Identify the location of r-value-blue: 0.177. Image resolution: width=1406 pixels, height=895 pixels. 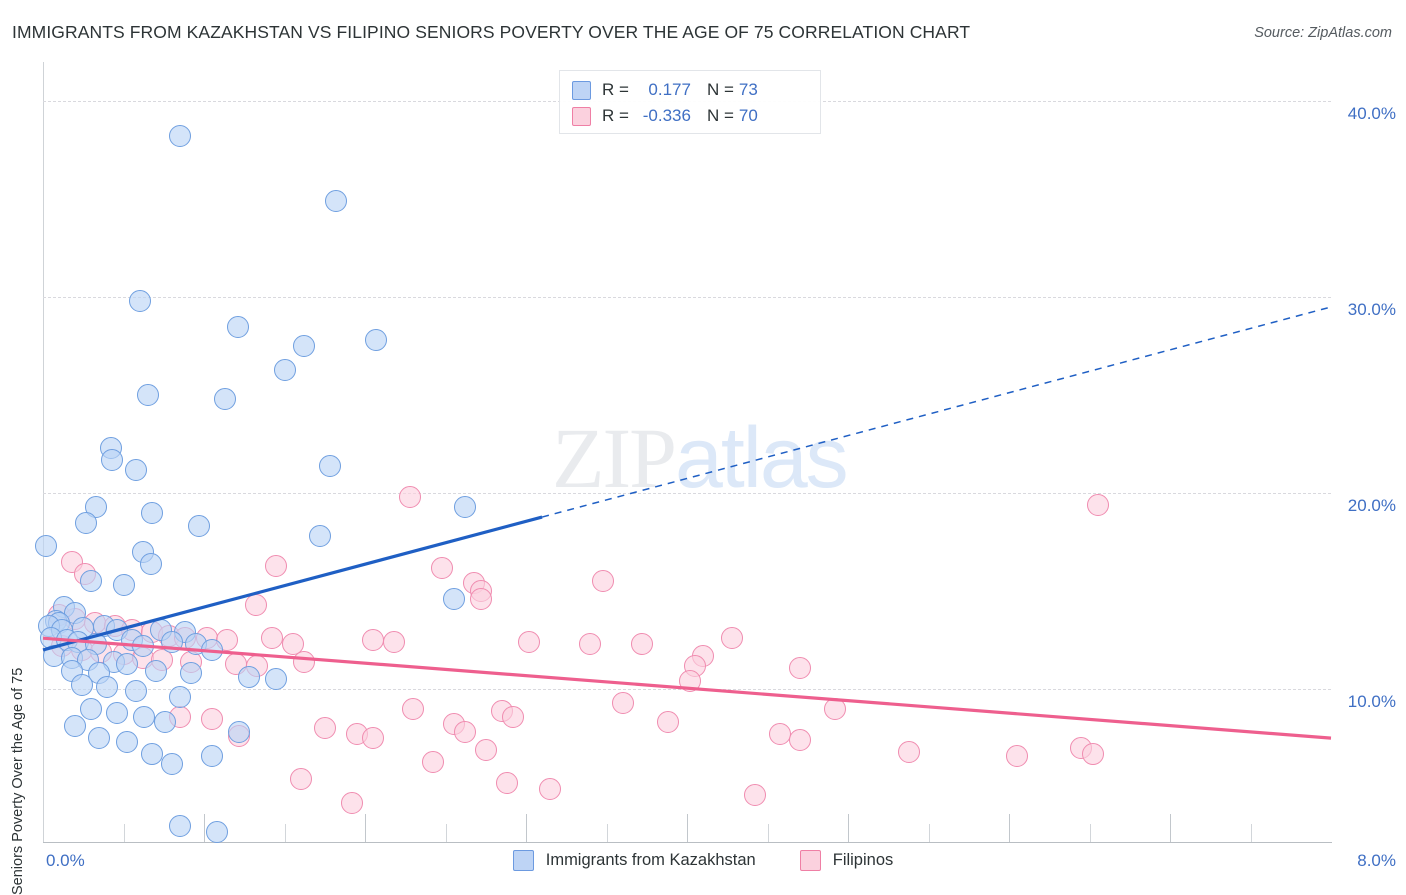
(669, 89).